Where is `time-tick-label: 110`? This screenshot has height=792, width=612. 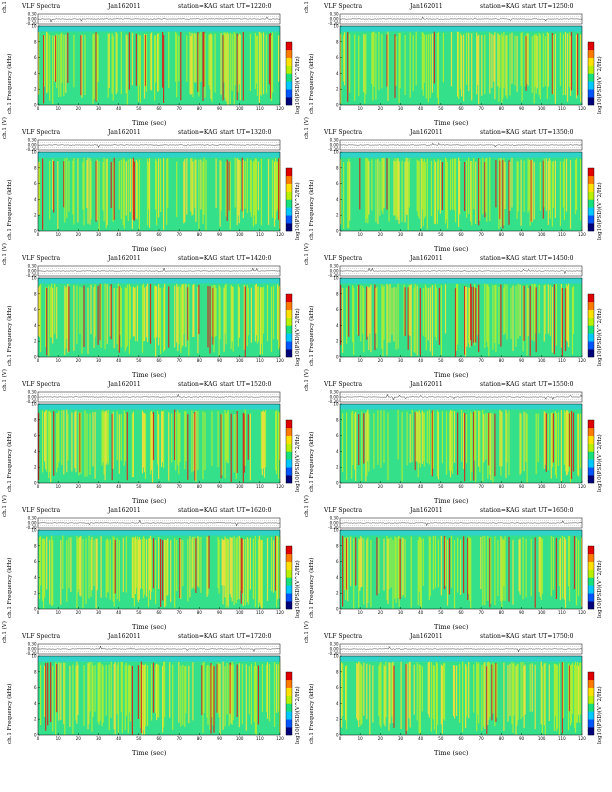
time-tick-label: 110 is located at coordinates (260, 612).